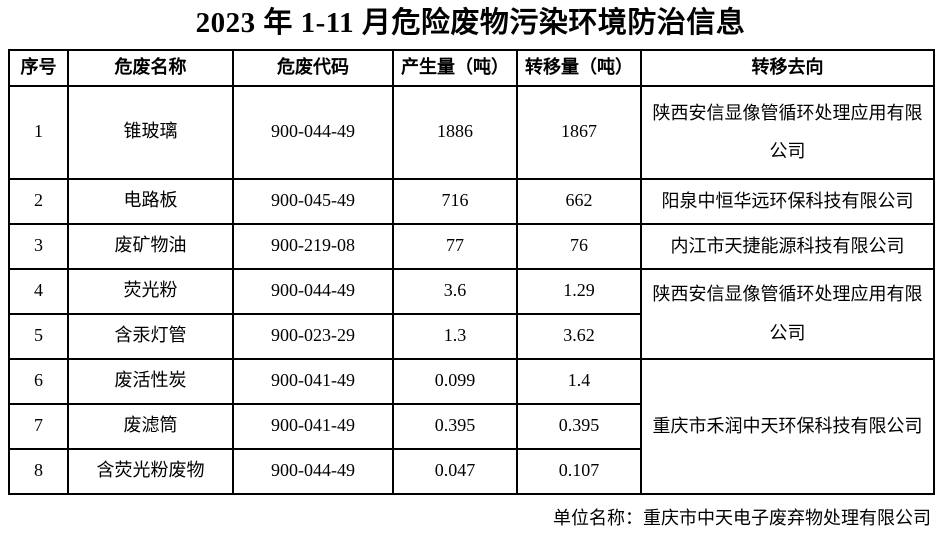 The width and height of the screenshot is (941, 536). Describe the element at coordinates (150, 201) in the screenshot. I see `cell-waste-name: 电路板` at that location.